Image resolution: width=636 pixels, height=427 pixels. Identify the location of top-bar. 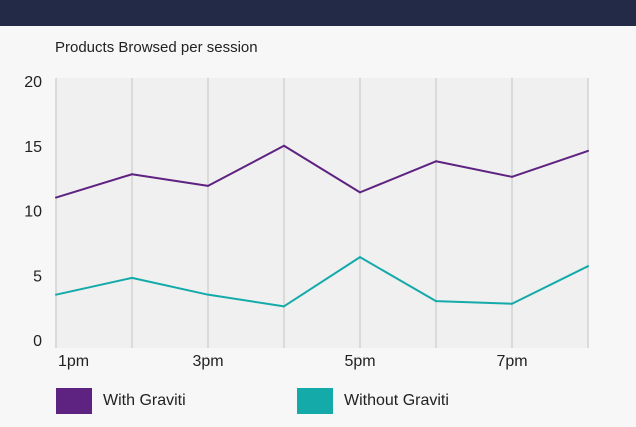
(318, 13).